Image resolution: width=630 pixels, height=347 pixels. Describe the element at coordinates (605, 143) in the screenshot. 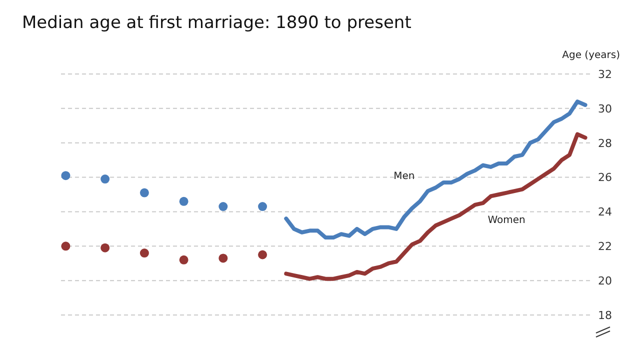

I see `y-tick-label: 28` at that location.